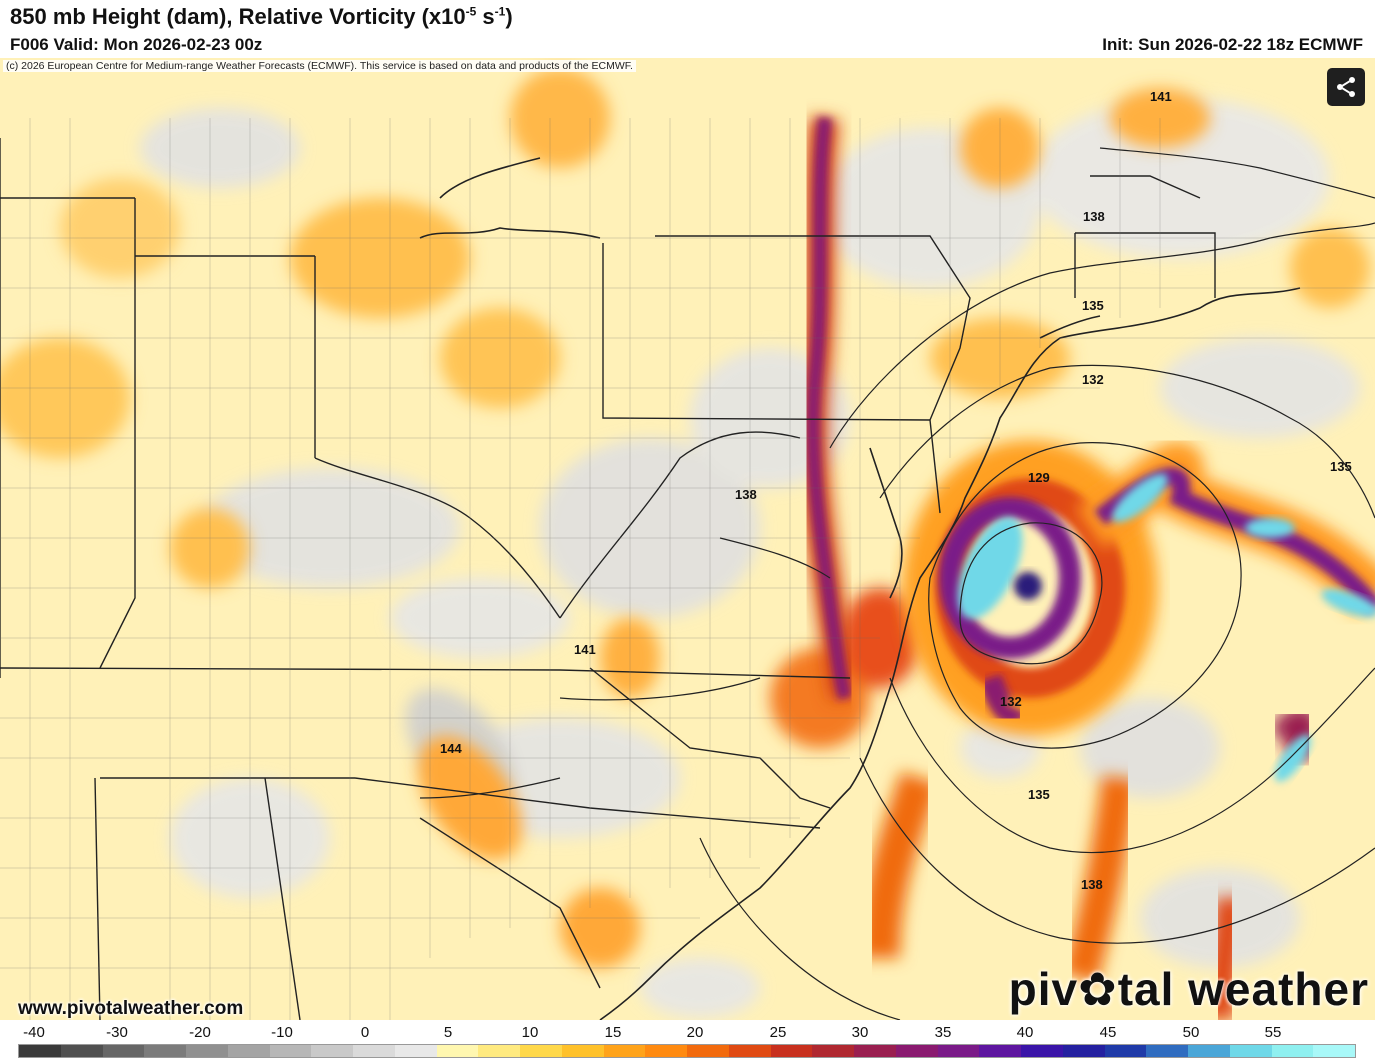 This screenshot has width=1375, height=1062. I want to click on colorbar-tick-label: 55, so click(1273, 1032).